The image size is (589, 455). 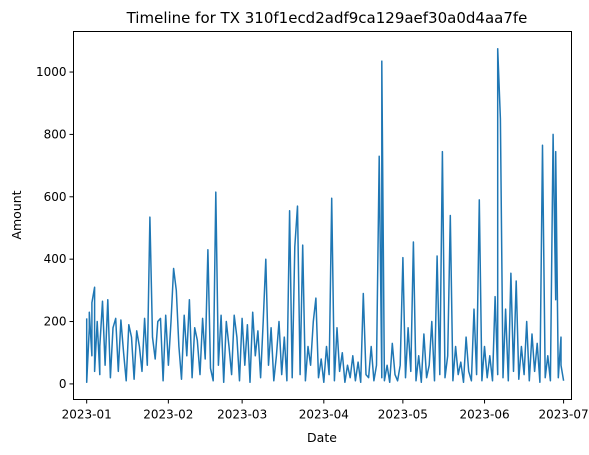 What do you see at coordinates (55, 322) in the screenshot?
I see `y-tick-label: 200` at bounding box center [55, 322].